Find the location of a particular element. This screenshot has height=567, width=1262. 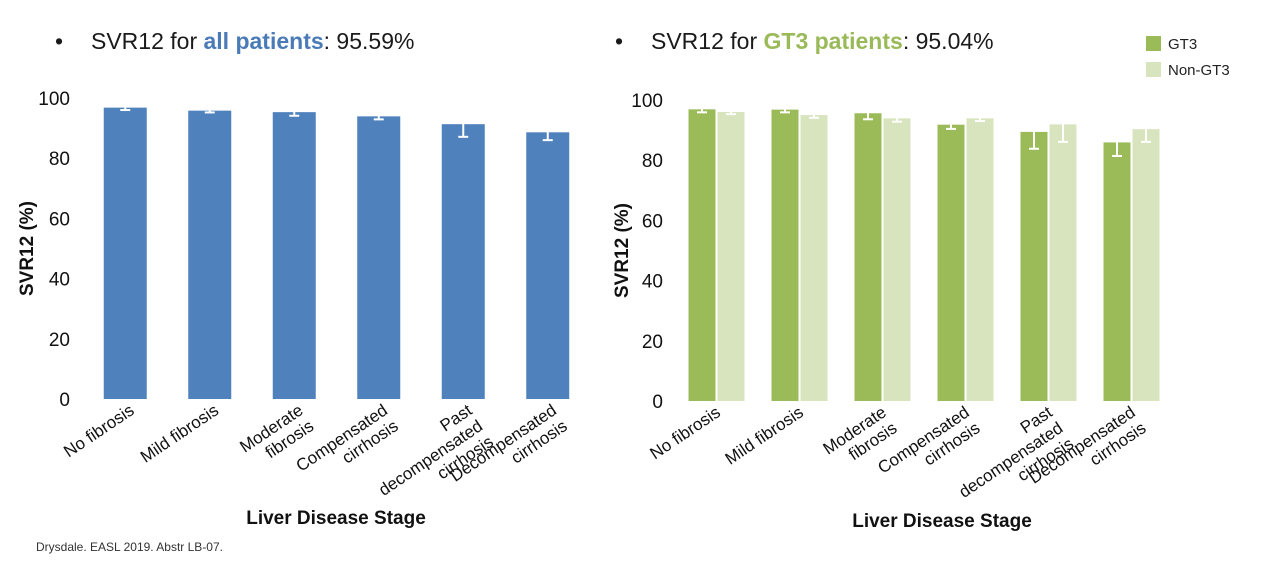

headline-highlight: GT3 patients is located at coordinates (833, 41).